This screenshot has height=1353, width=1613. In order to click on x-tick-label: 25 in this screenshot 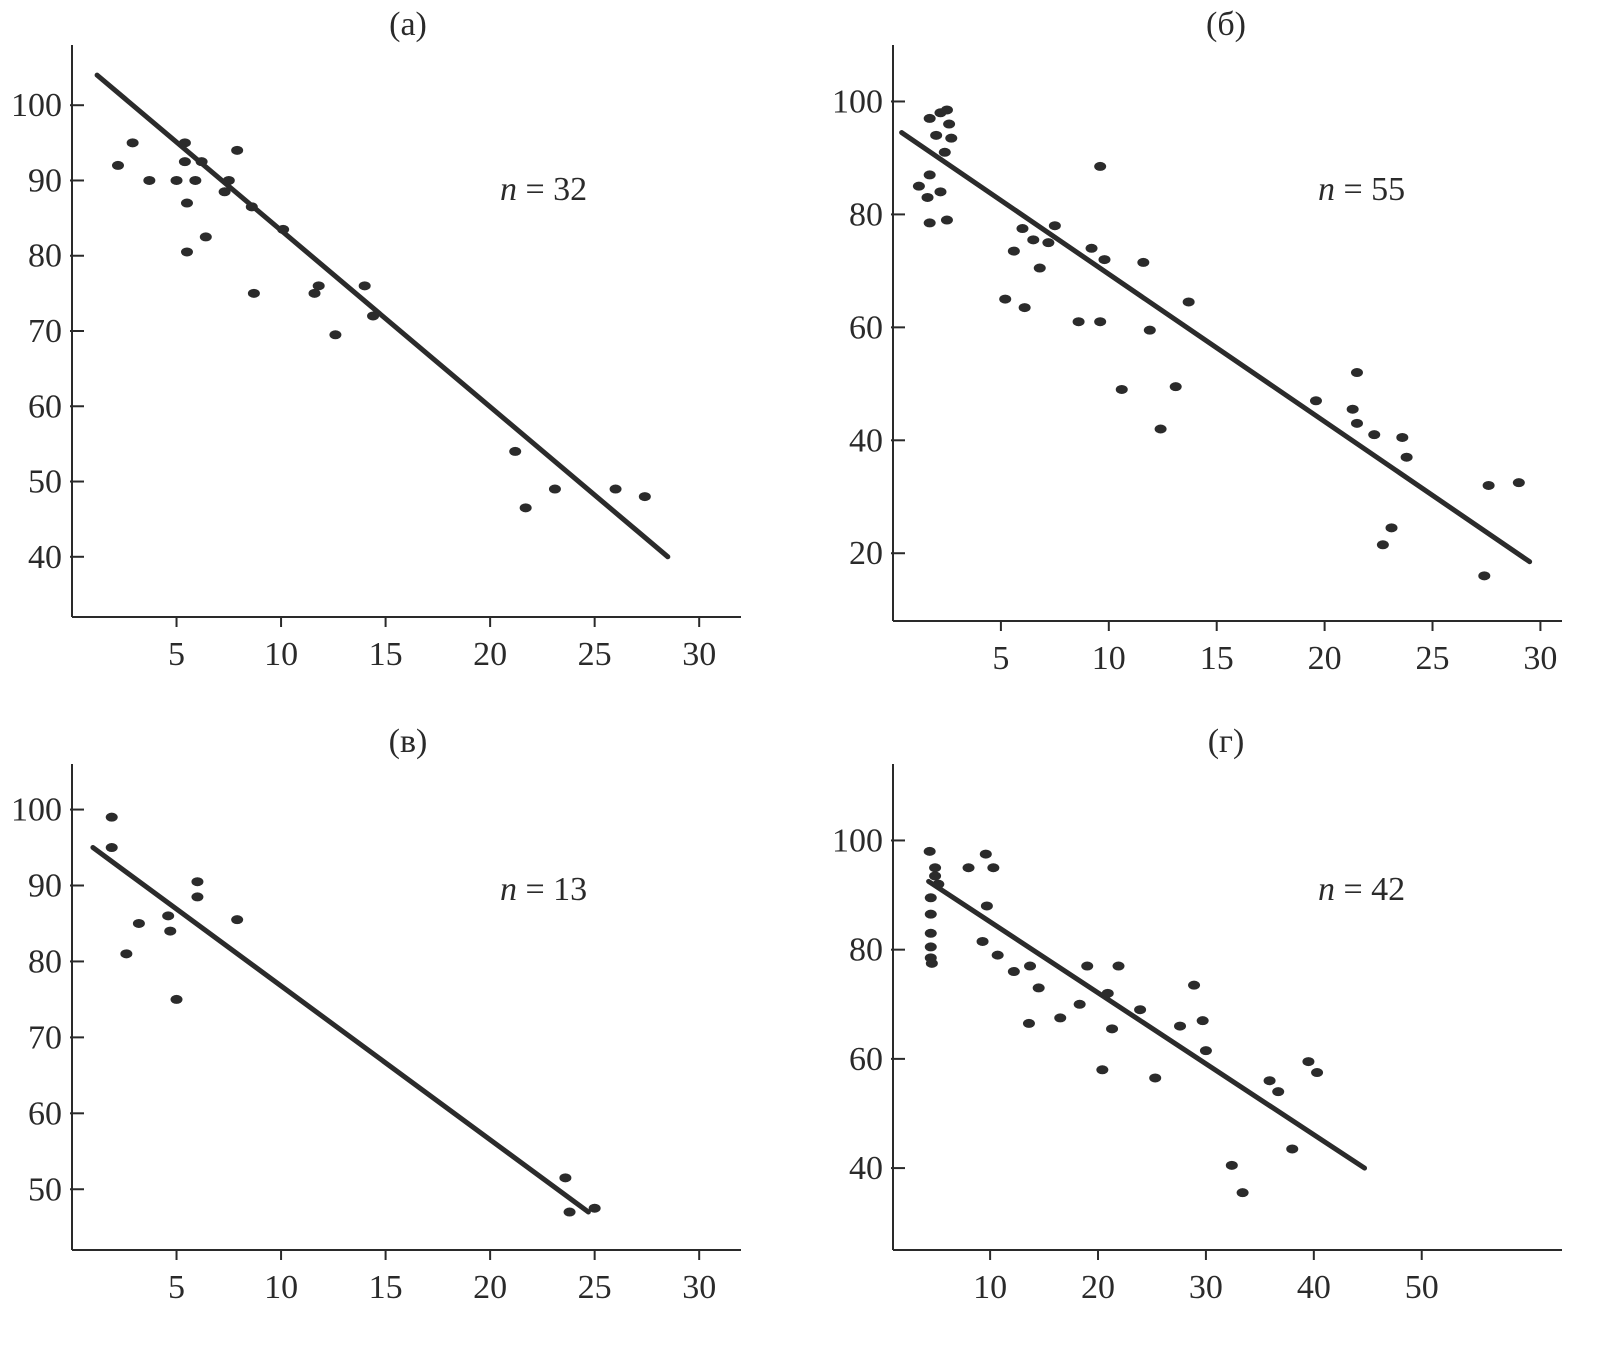, I will do `click(1433, 658)`.